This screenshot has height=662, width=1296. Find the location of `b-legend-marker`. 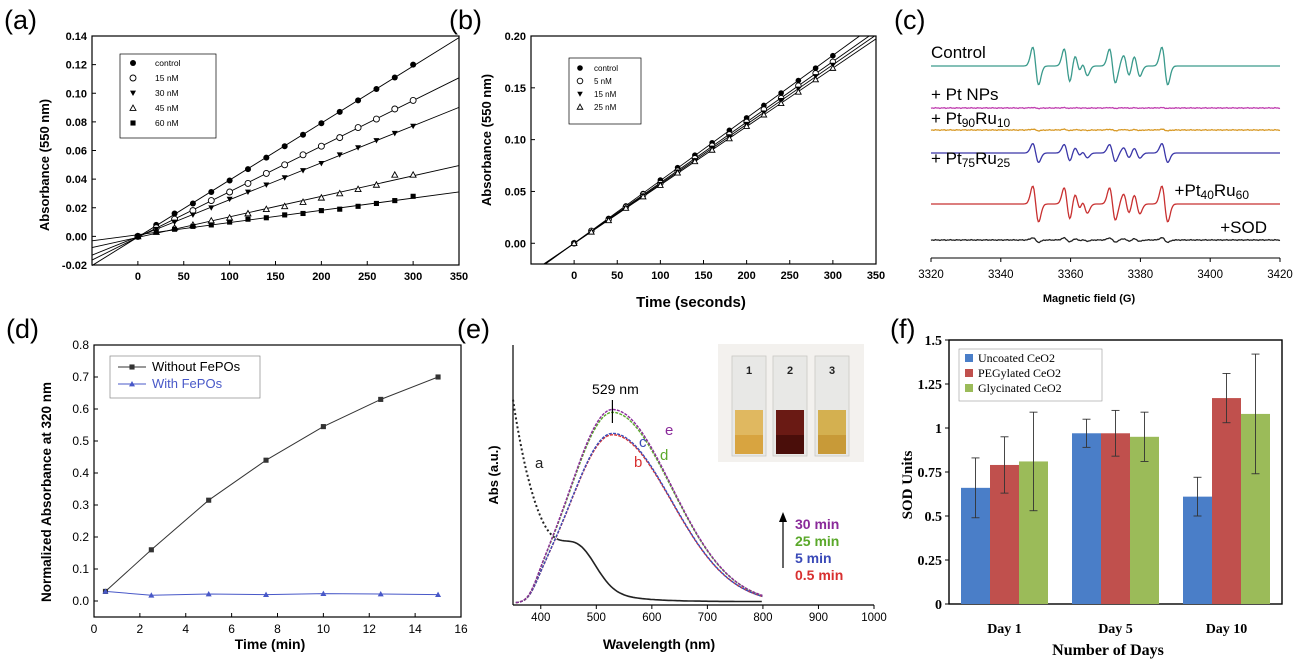

b-legend-marker is located at coordinates (580, 68).